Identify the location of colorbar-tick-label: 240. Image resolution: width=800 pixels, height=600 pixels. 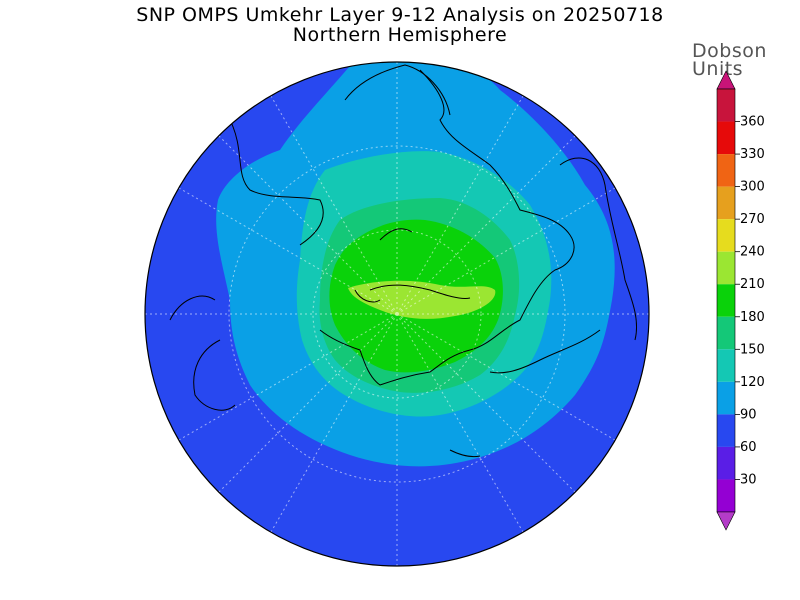
(752, 252).